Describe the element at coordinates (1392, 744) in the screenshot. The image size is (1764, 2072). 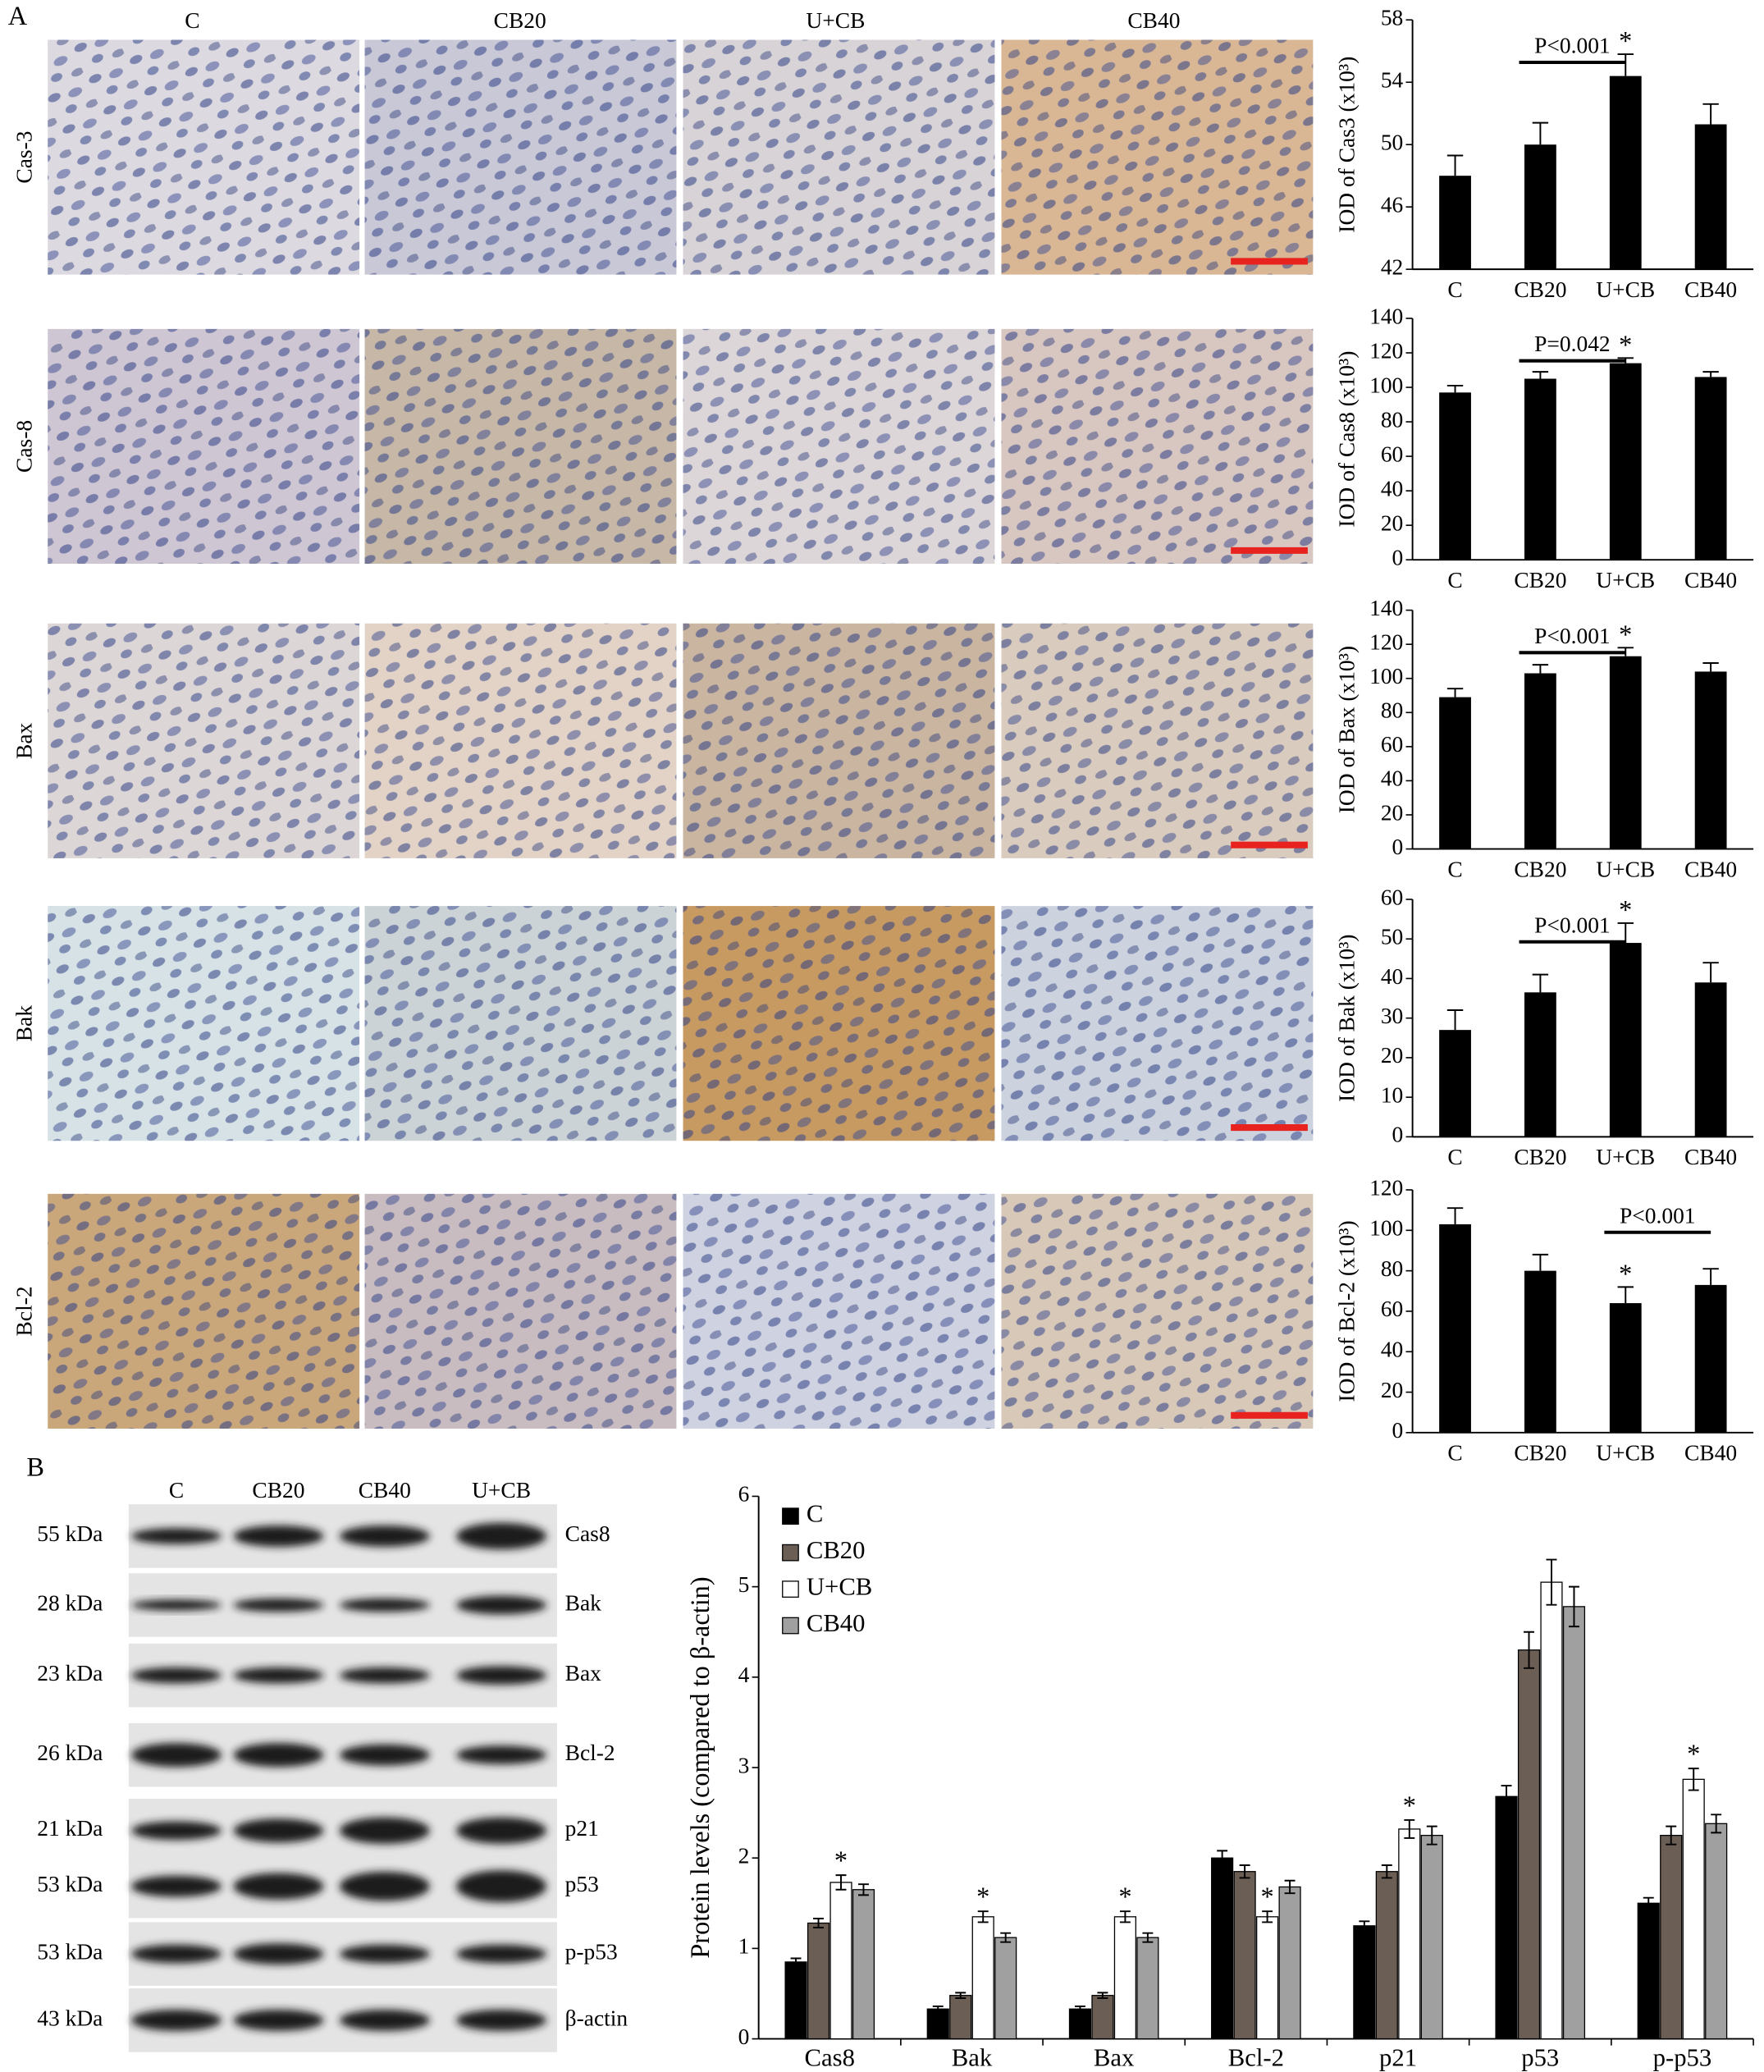
I see `y-tick-label: 60` at that location.